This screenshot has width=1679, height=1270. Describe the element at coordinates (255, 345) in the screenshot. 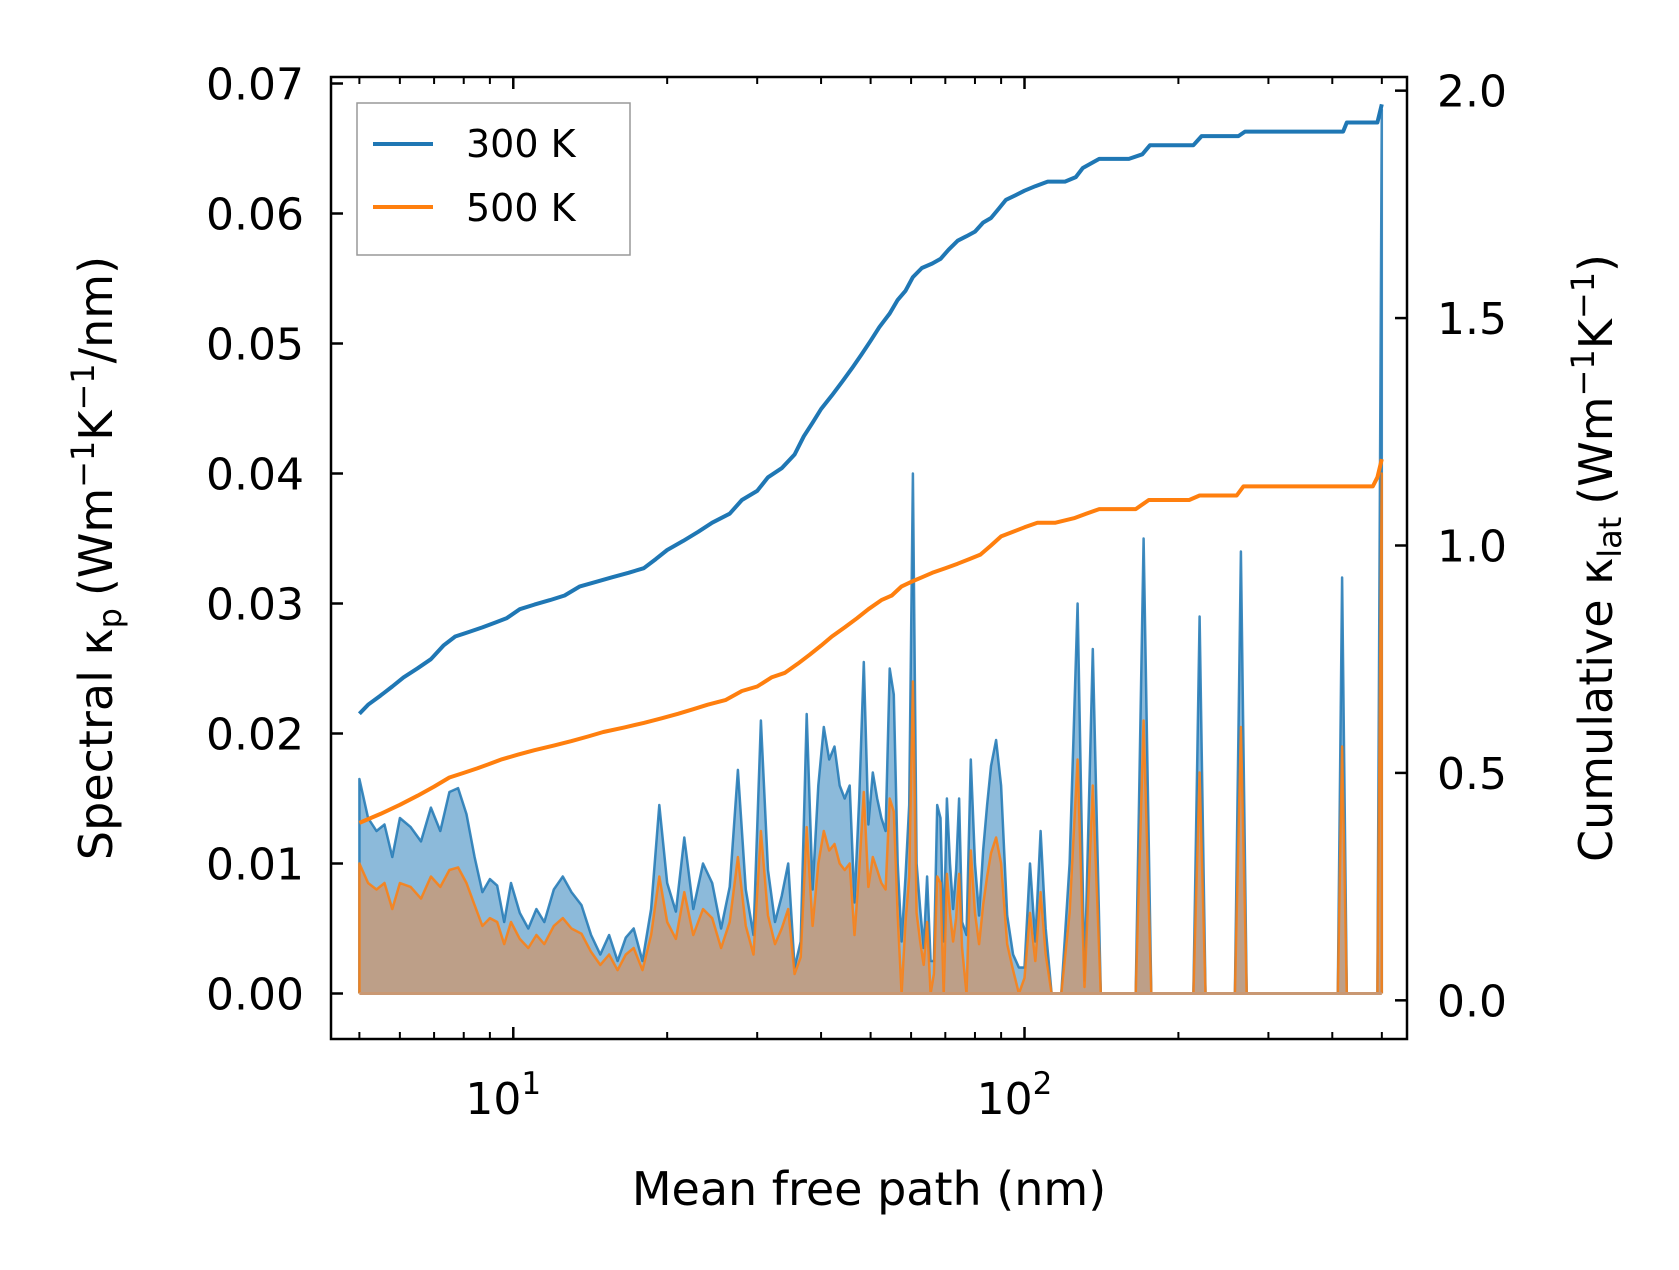

I see `y-tick-label: 0.05` at that location.